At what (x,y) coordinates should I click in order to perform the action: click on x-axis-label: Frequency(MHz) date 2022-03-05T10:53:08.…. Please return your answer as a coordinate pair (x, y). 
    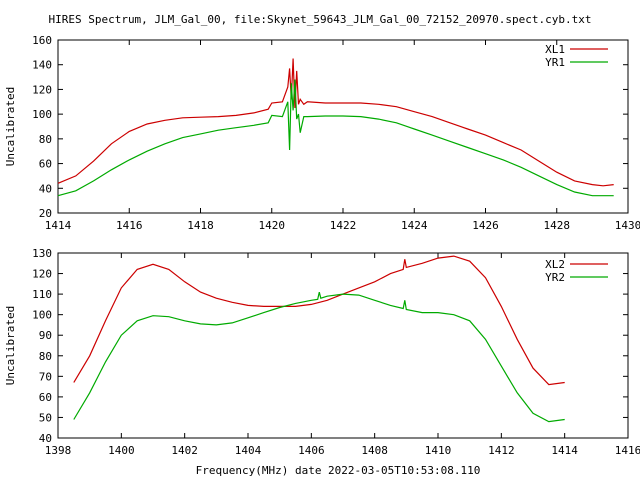
    Looking at the image, I should click on (338, 470).